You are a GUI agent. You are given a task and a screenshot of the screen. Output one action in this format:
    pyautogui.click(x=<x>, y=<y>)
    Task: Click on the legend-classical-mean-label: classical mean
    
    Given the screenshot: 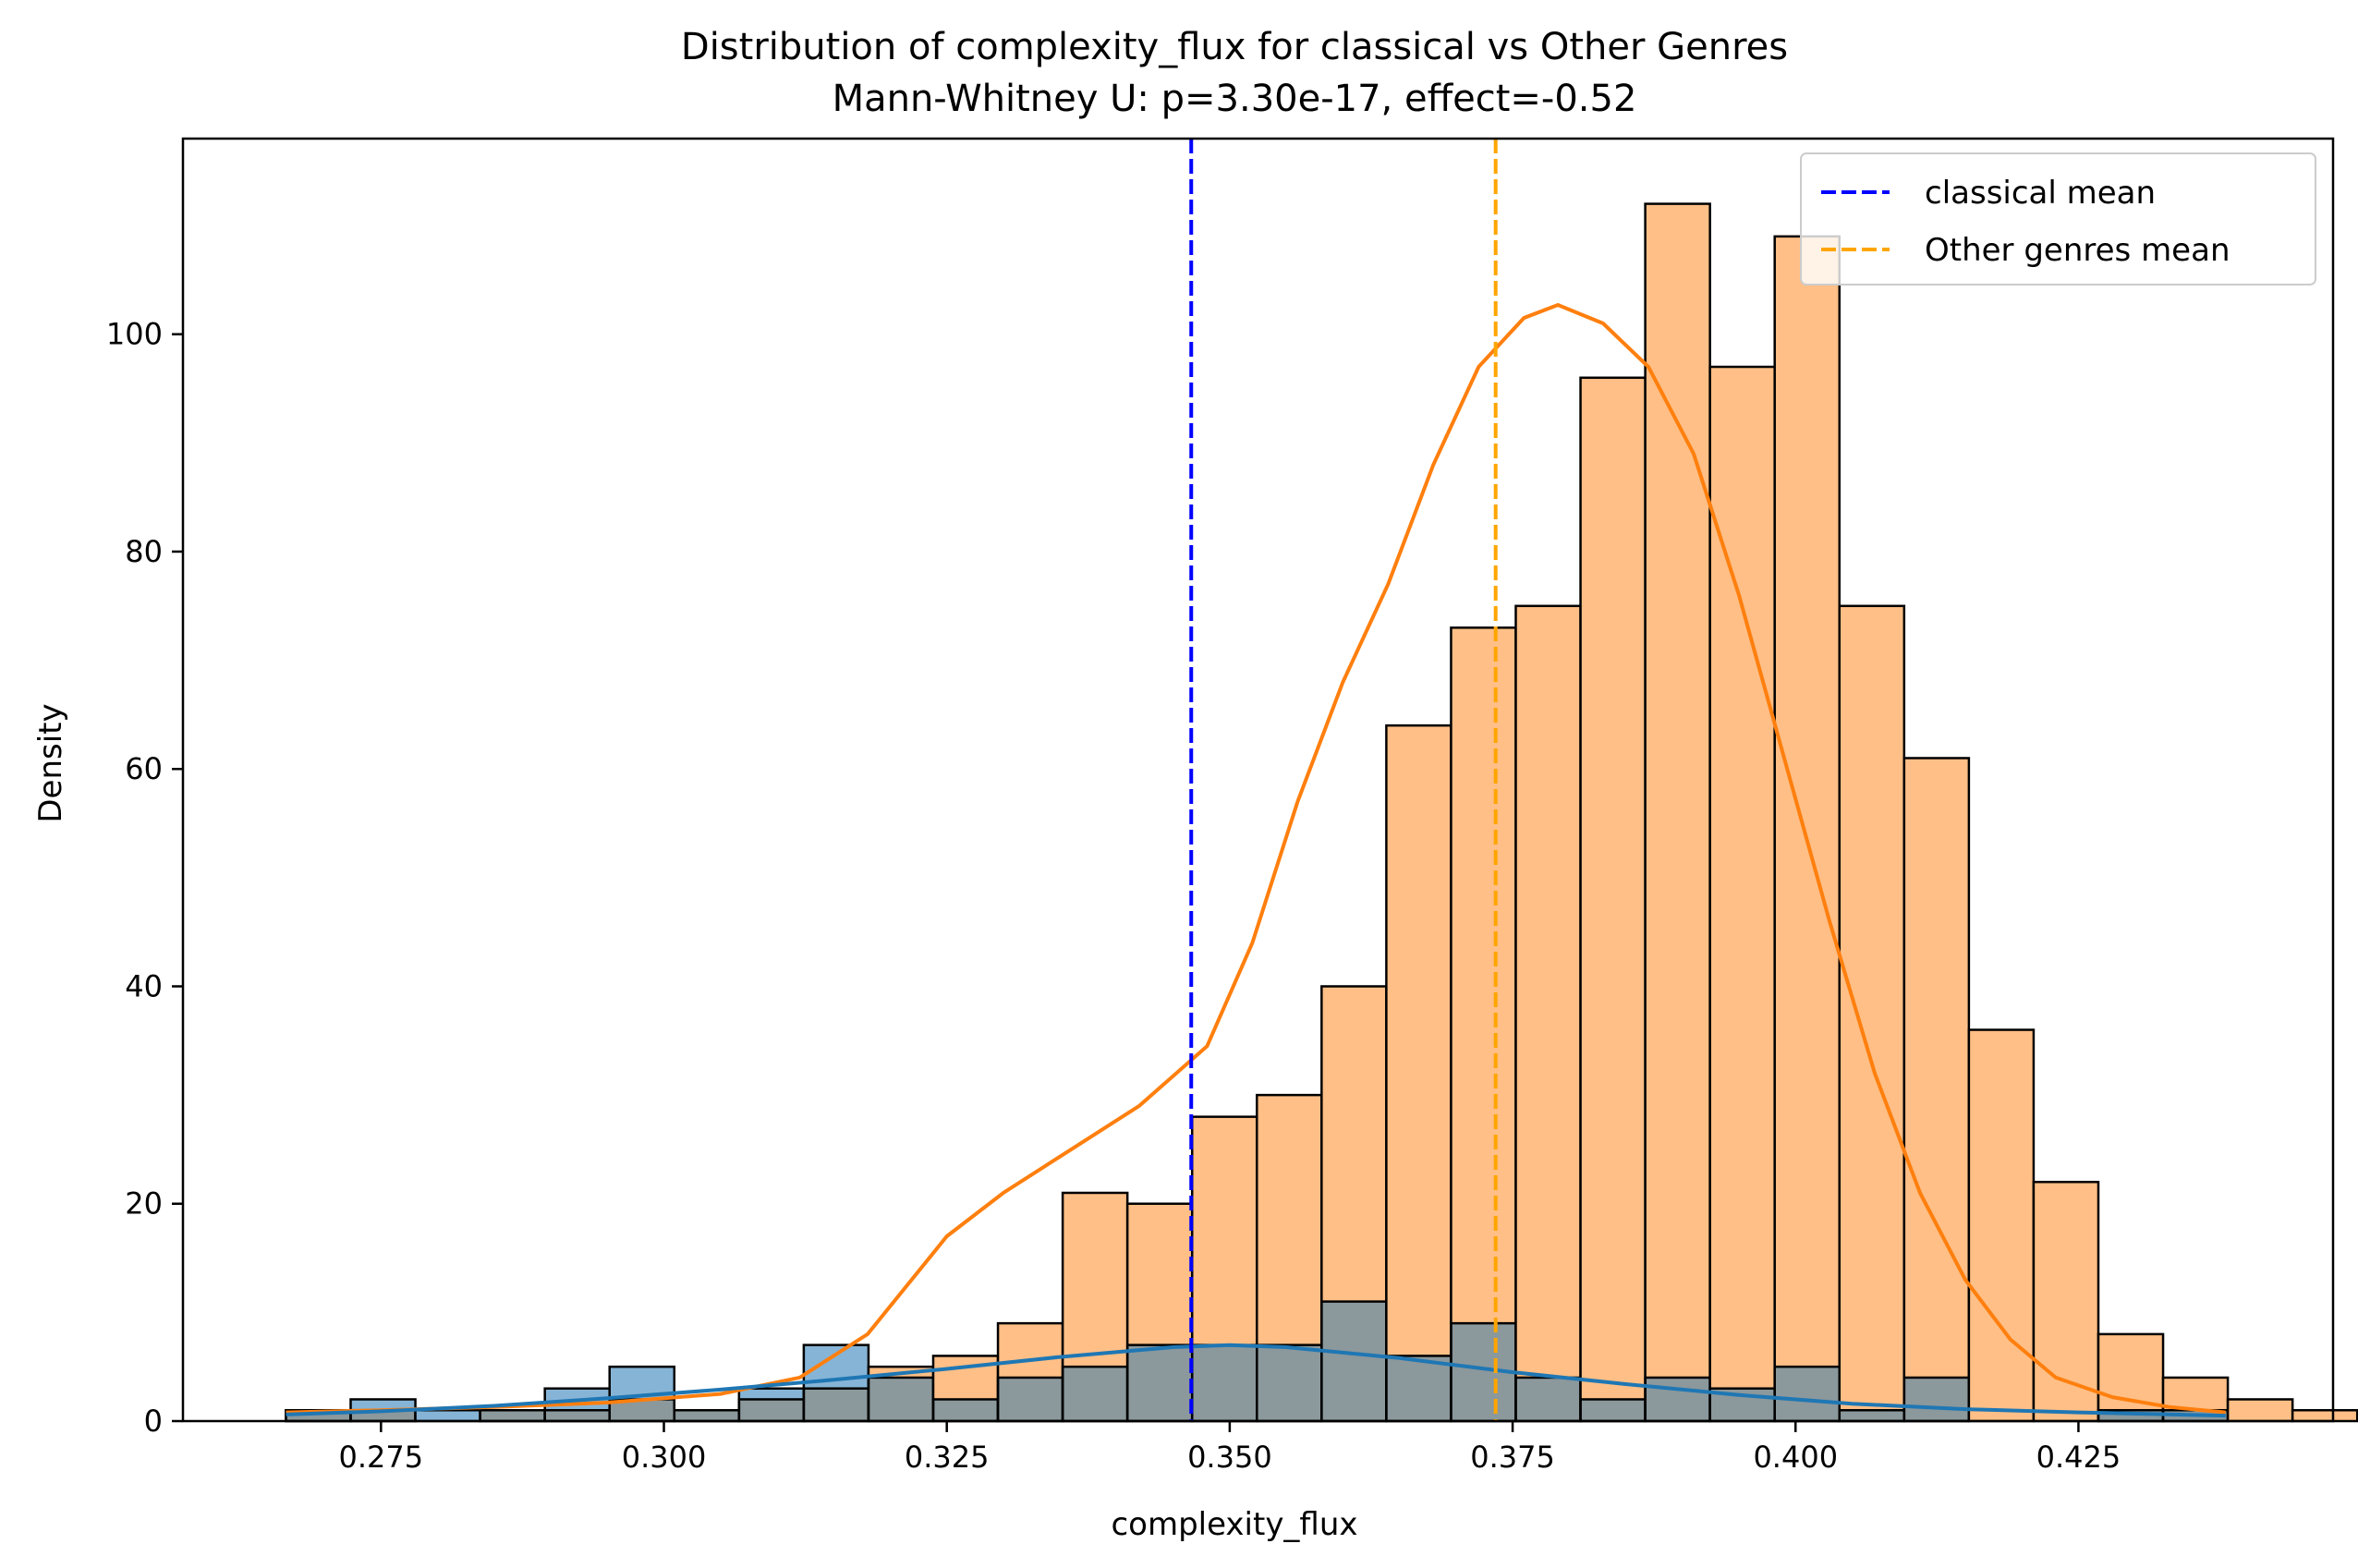 What is the action you would take?
    pyautogui.click(x=2040, y=193)
    